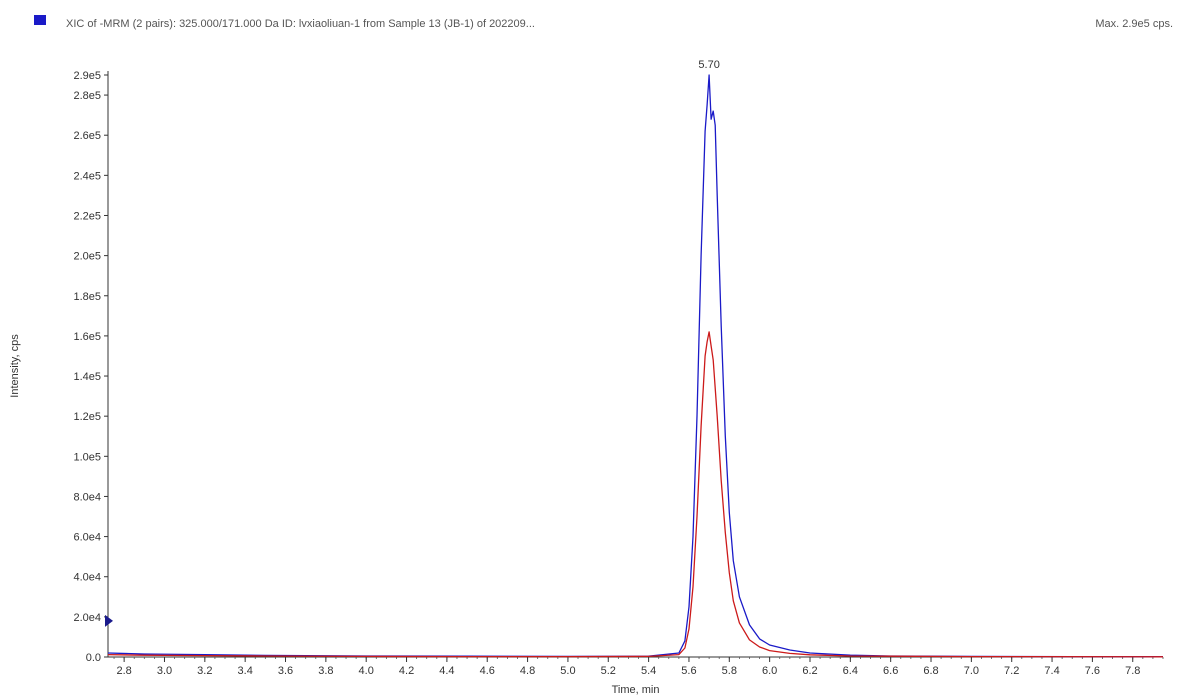  I want to click on x-tick-label: 3.4, so click(245, 671).